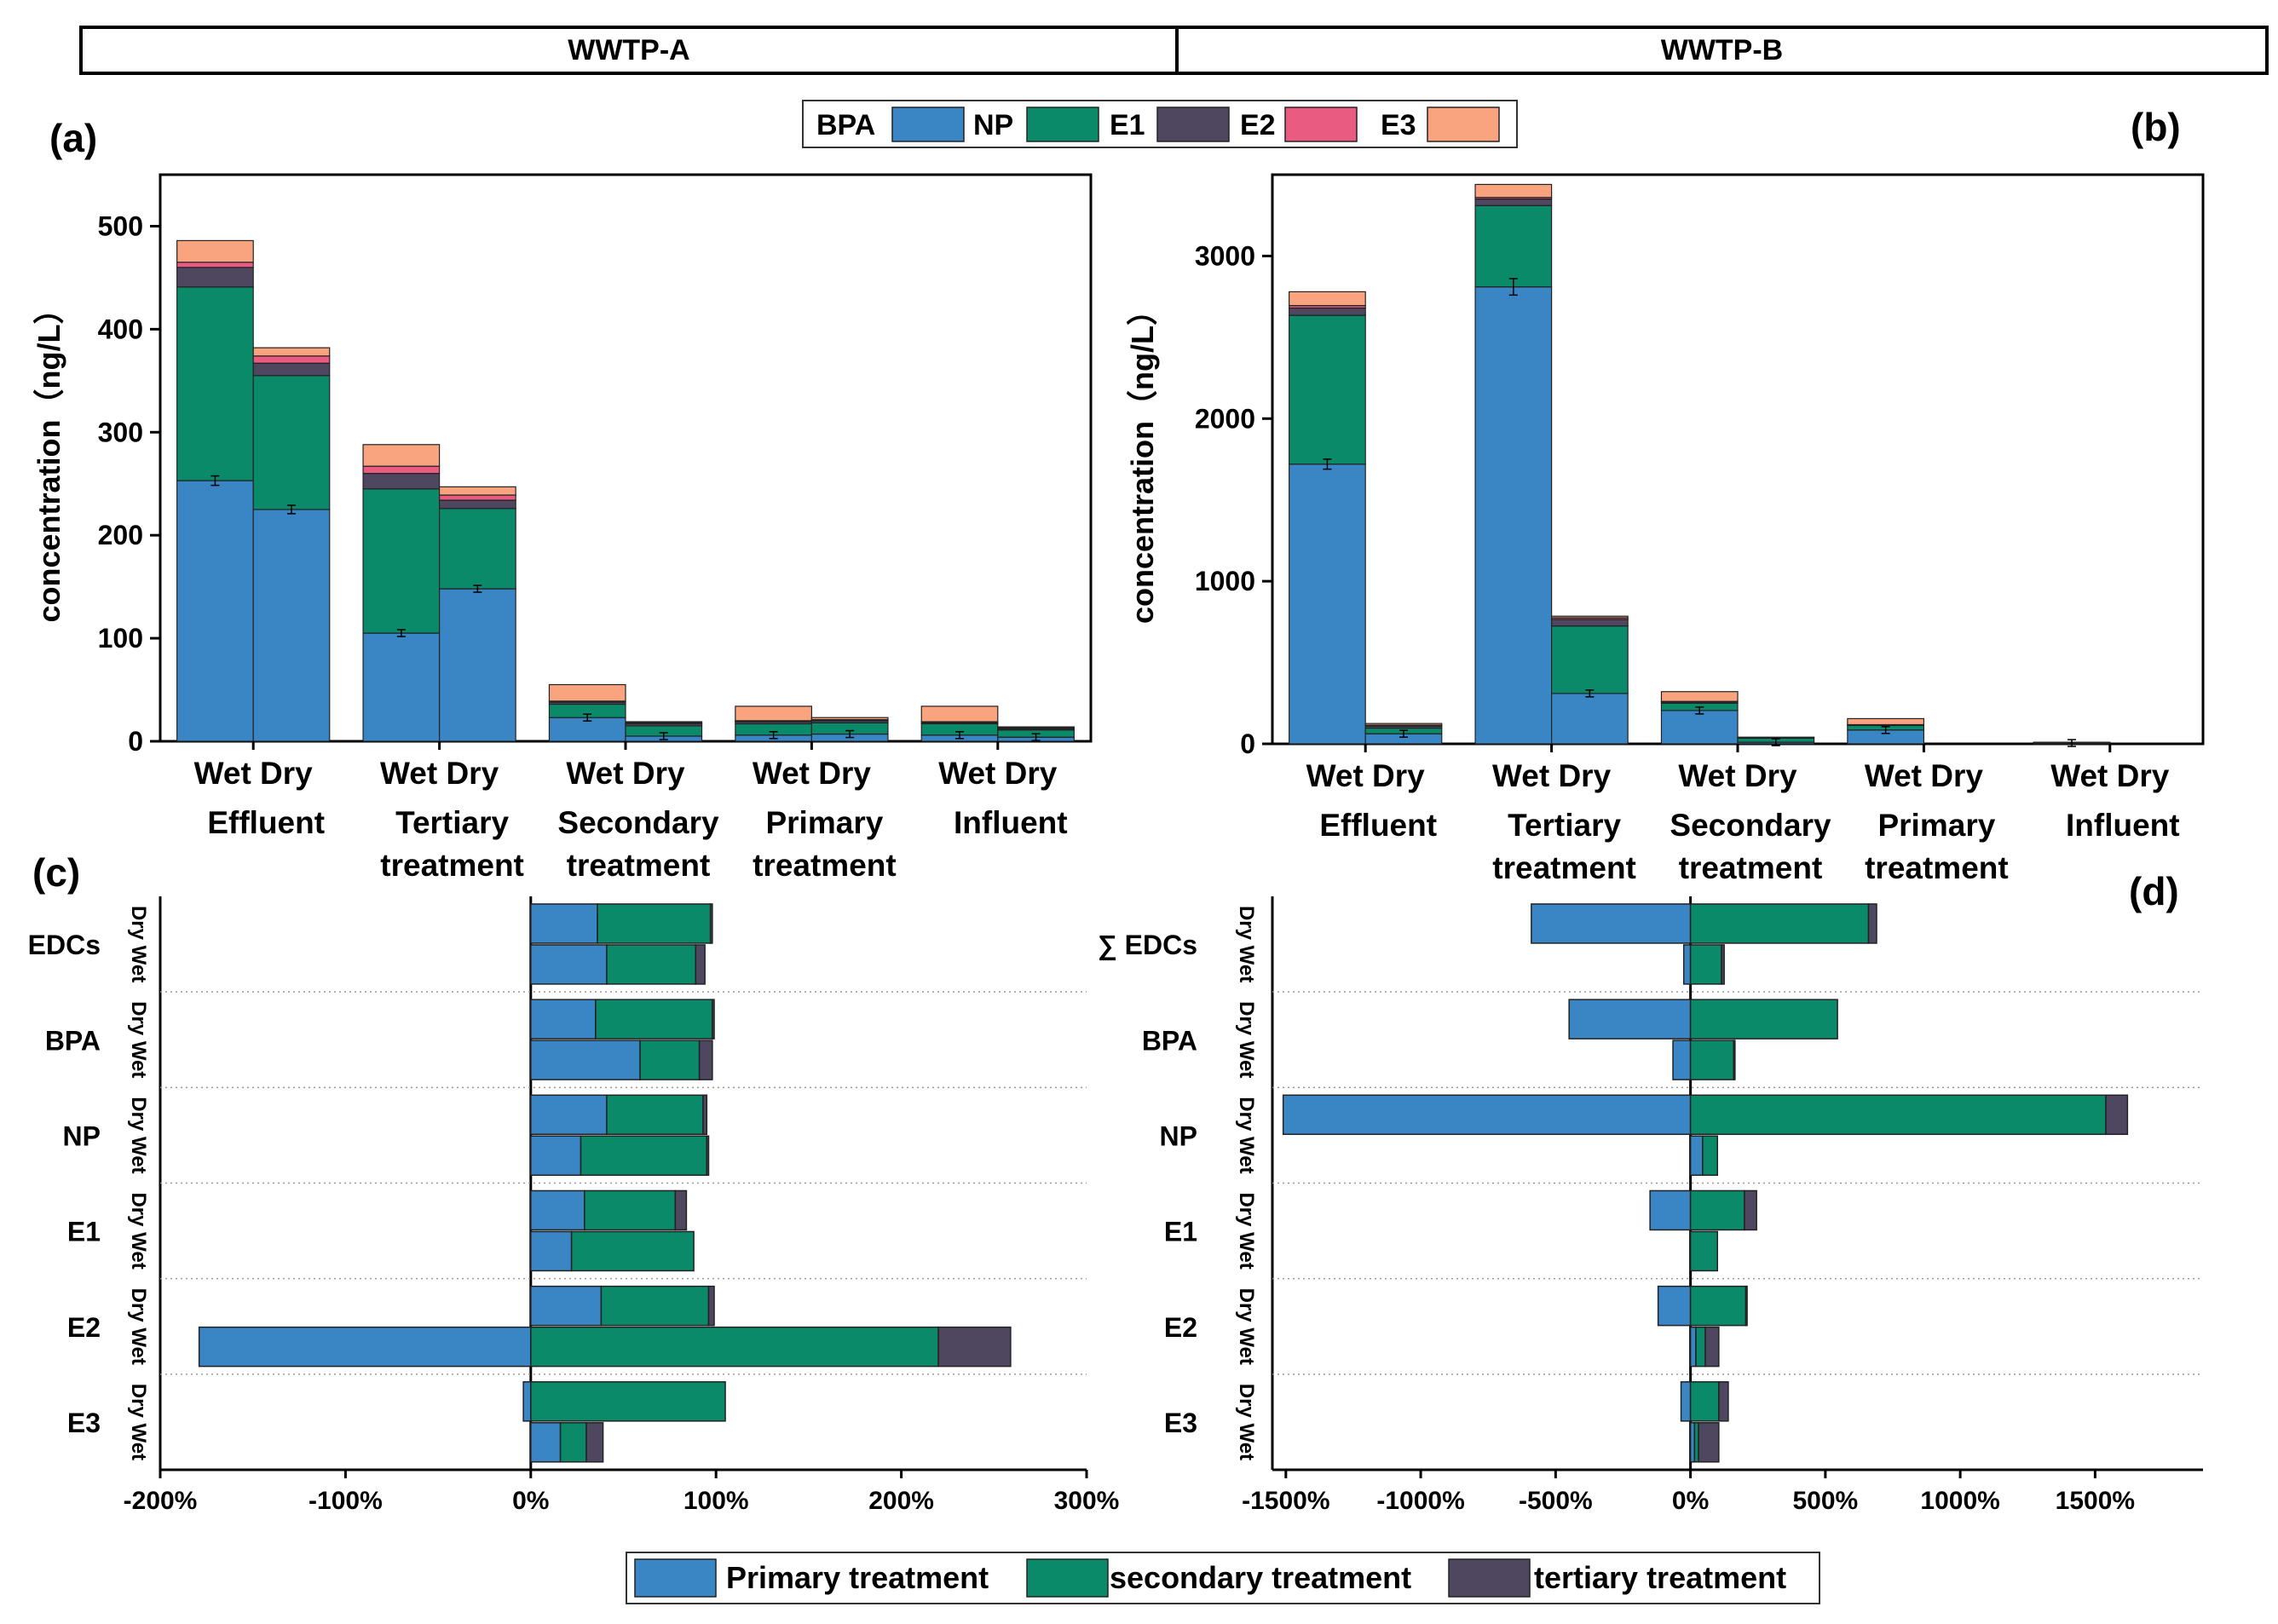 The height and width of the screenshot is (1624, 2278). I want to click on legend-bottom-frame, so click(1223, 1578).